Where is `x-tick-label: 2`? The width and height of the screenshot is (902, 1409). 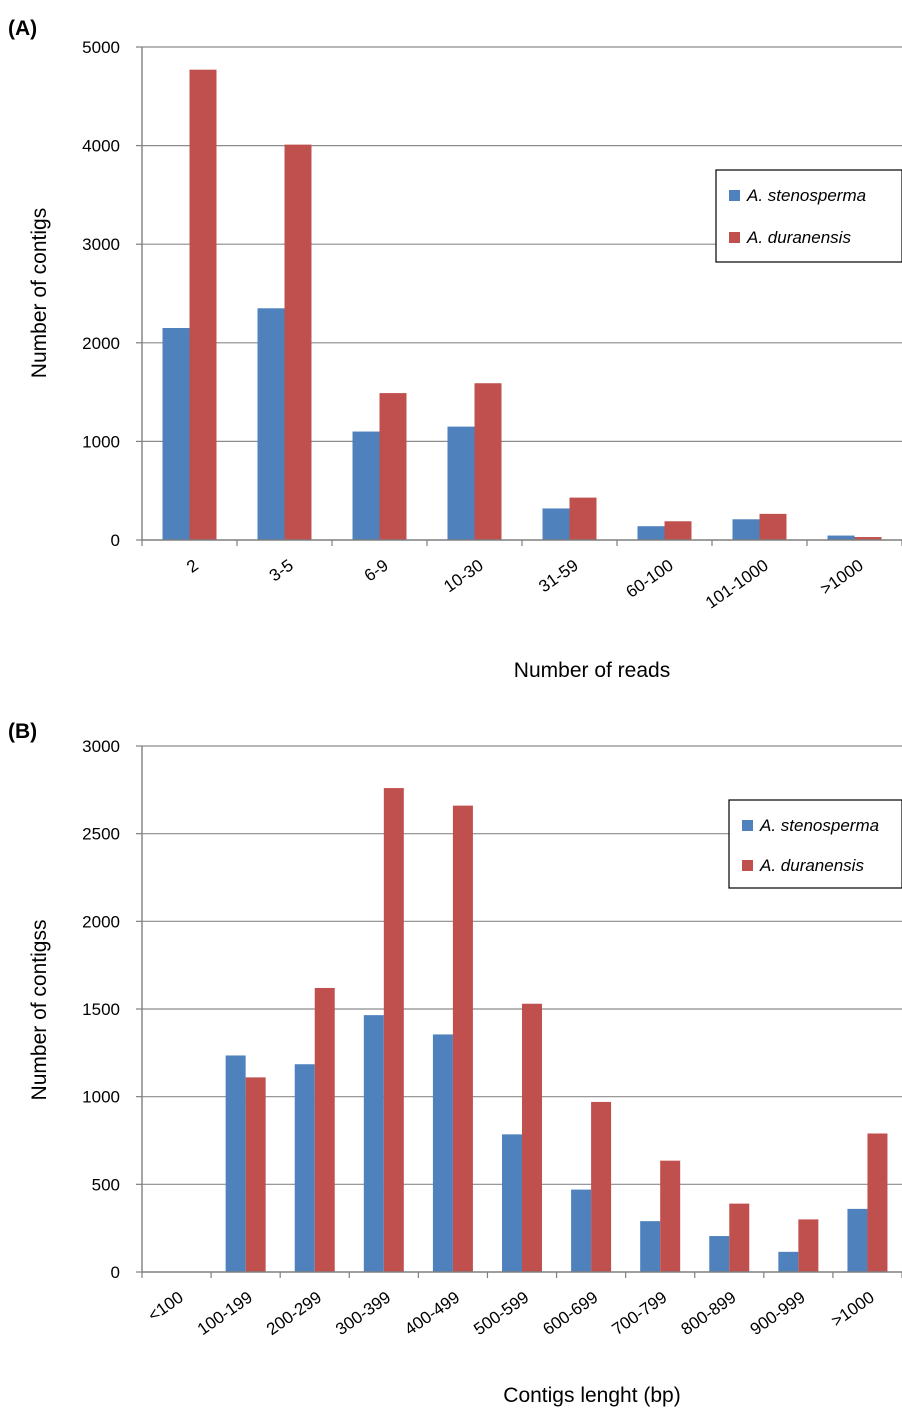 x-tick-label: 2 is located at coordinates (192, 566).